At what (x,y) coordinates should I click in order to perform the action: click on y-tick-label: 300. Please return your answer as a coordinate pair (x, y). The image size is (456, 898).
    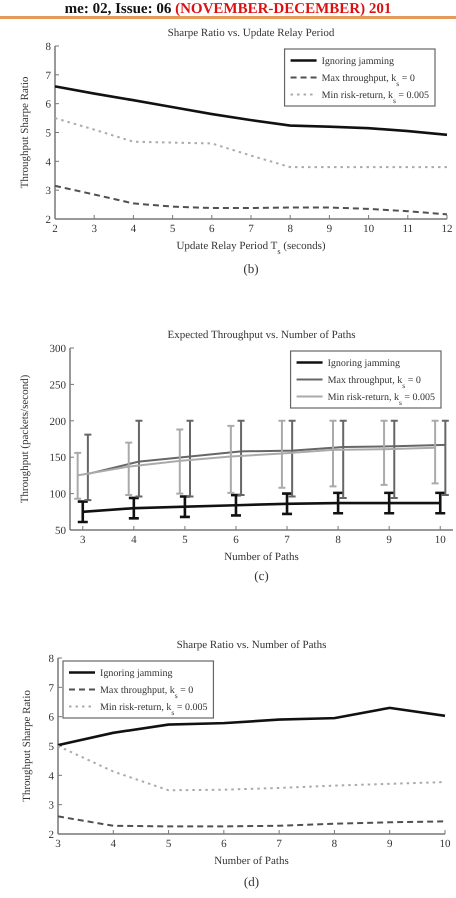
    Looking at the image, I should click on (58, 349).